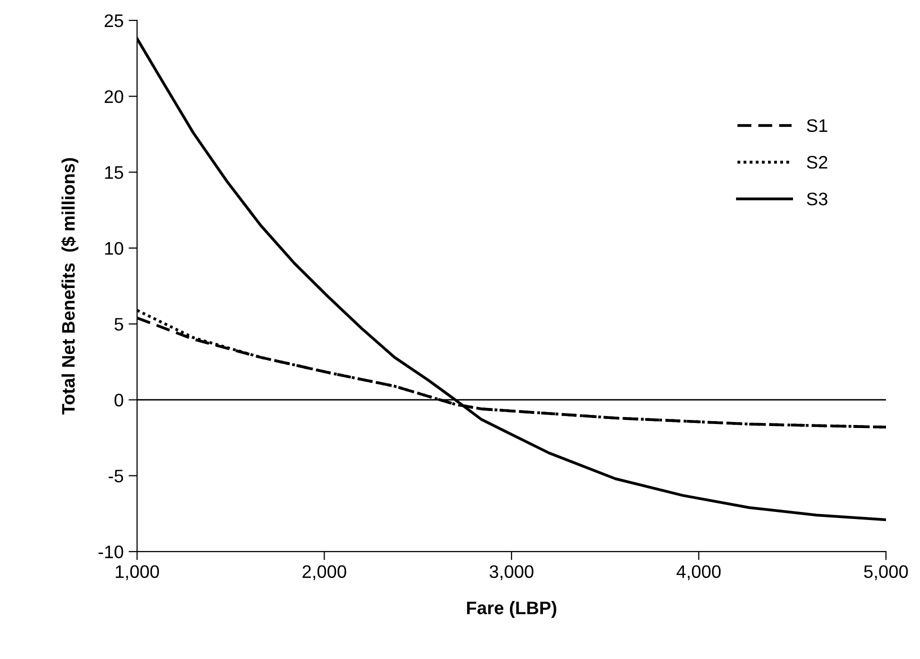 This screenshot has height=659, width=920. Describe the element at coordinates (69, 286) in the screenshot. I see `y-axis-title: Total Net Benefits ($ millions)` at that location.